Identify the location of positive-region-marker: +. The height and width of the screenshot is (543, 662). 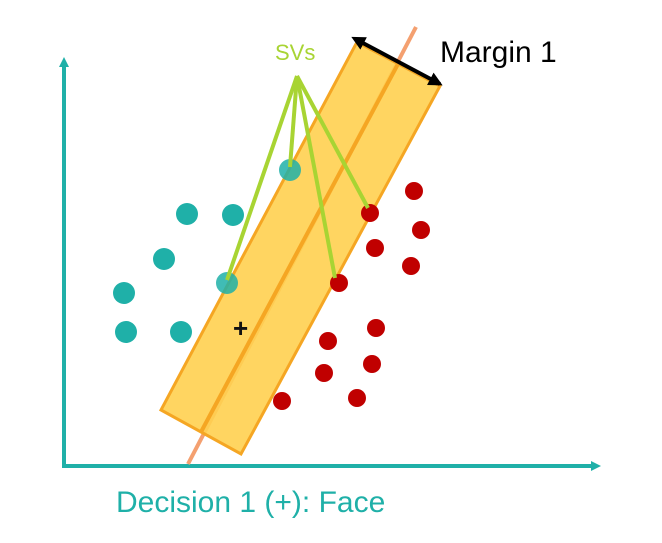
(240, 328).